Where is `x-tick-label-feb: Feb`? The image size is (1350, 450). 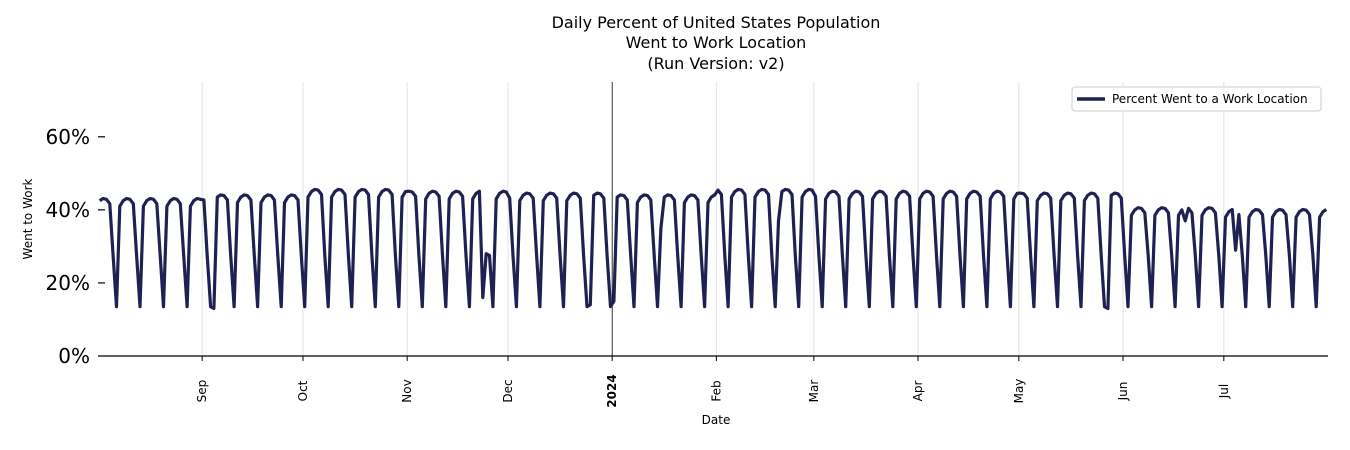 x-tick-label-feb: Feb is located at coordinates (716, 390).